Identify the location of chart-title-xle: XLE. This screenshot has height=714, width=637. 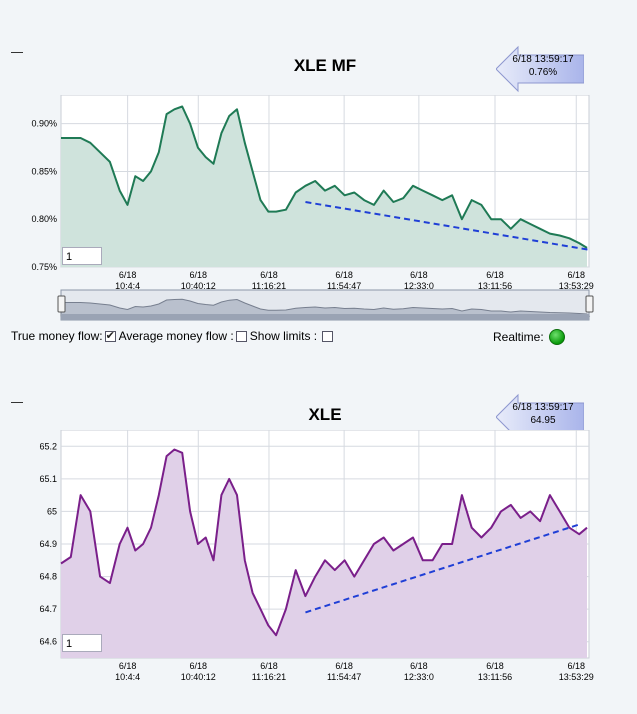
(325, 414).